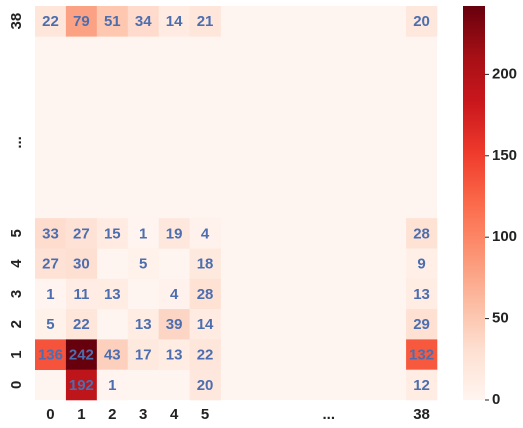 Image resolution: width=523 pixels, height=428 pixels. Describe the element at coordinates (16, 233) in the screenshot. I see `y-tick-label: 5` at that location.